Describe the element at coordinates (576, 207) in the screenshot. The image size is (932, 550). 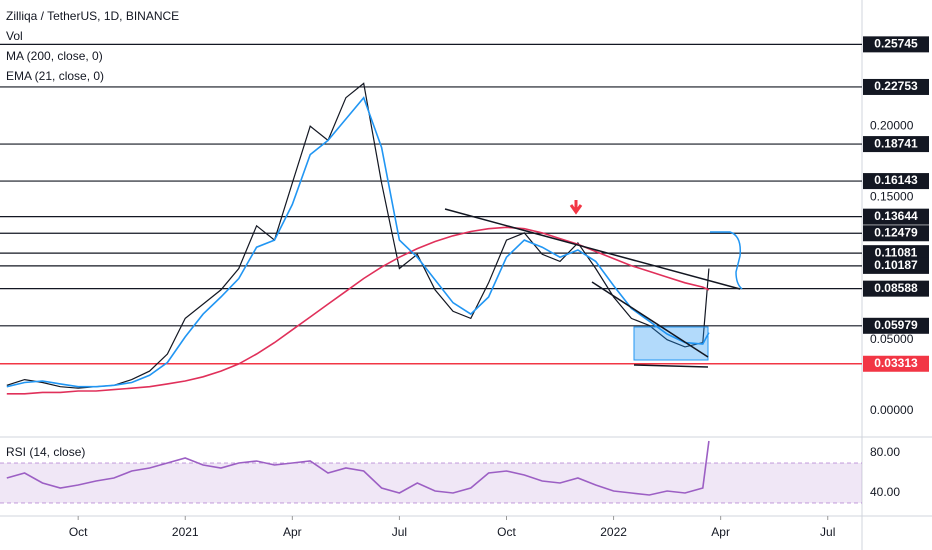
I see `down-arrow` at that location.